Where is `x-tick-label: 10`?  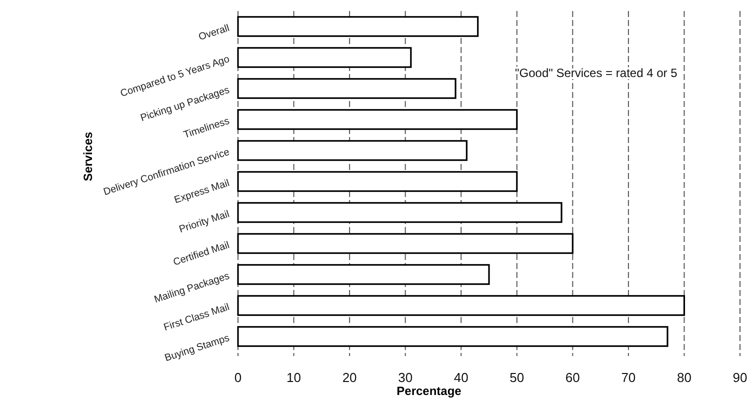 x-tick-label: 10 is located at coordinates (294, 377).